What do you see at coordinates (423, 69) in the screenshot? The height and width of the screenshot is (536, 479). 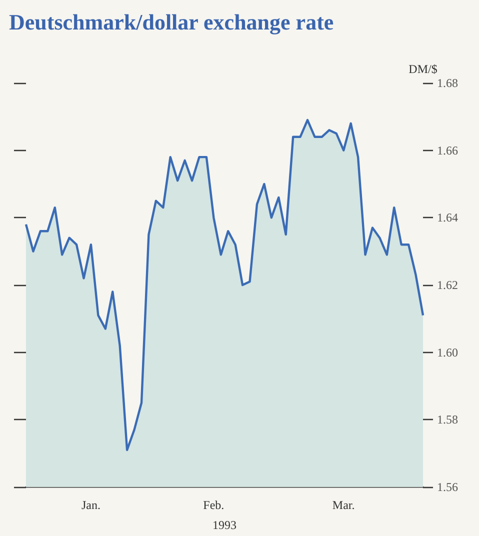 I see `y-axis-title: DM/$` at bounding box center [423, 69].